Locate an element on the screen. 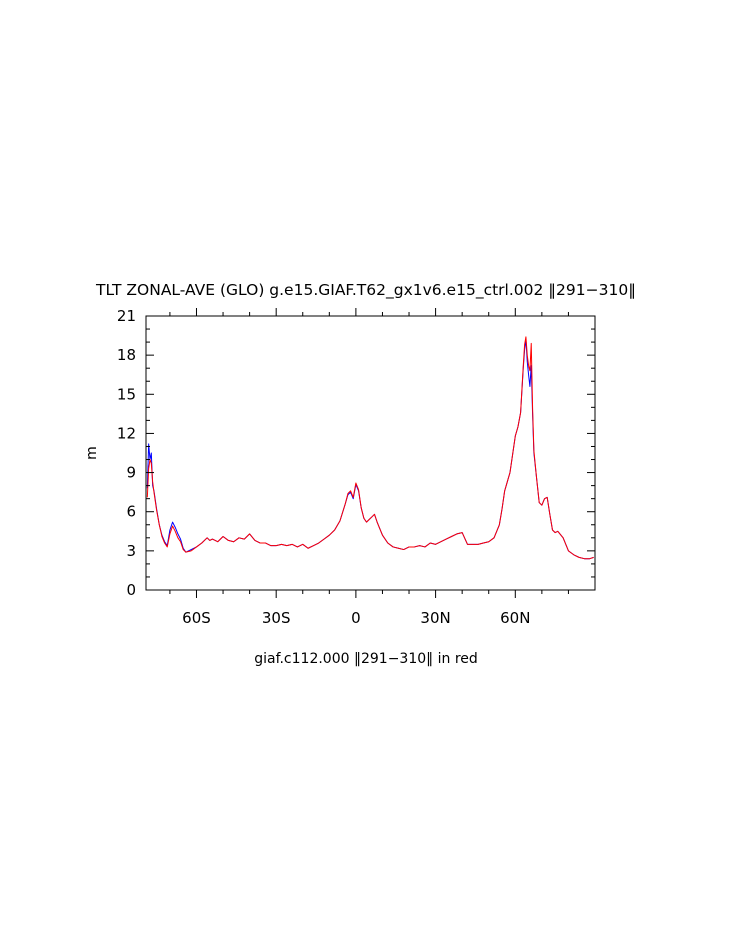 Image resolution: width=733 pixels, height=945 pixels. series-layer is located at coordinates (370, 448).